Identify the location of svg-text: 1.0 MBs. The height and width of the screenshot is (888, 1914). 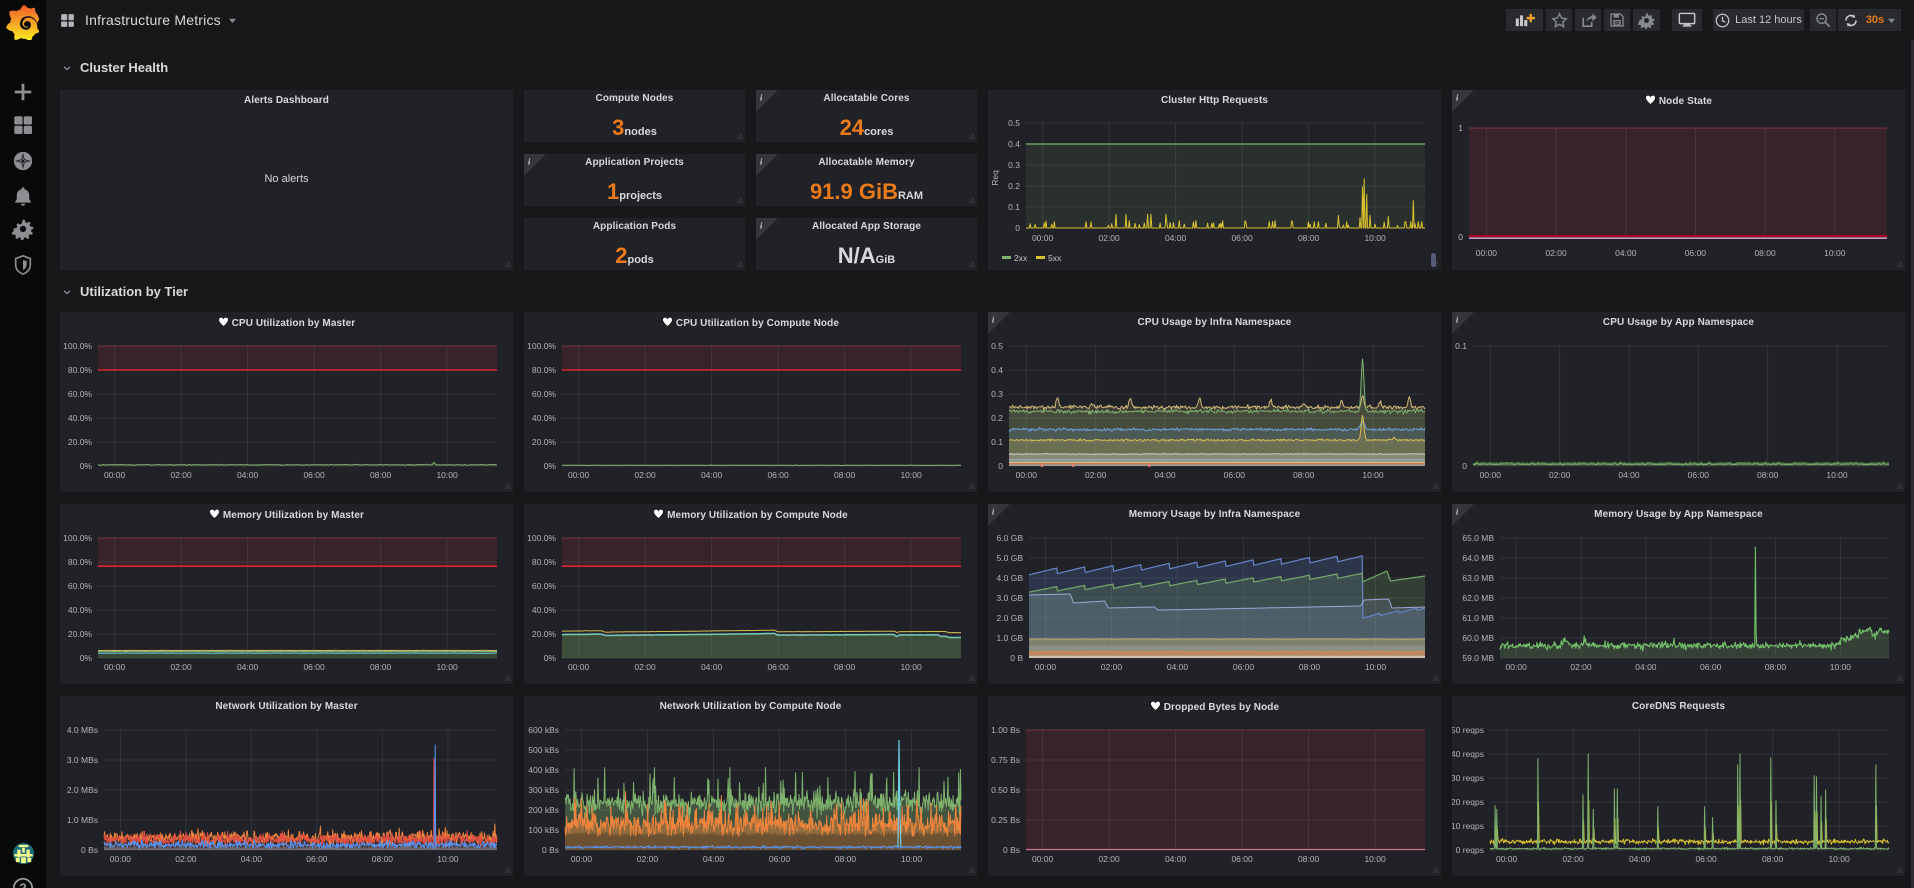
(82, 820).